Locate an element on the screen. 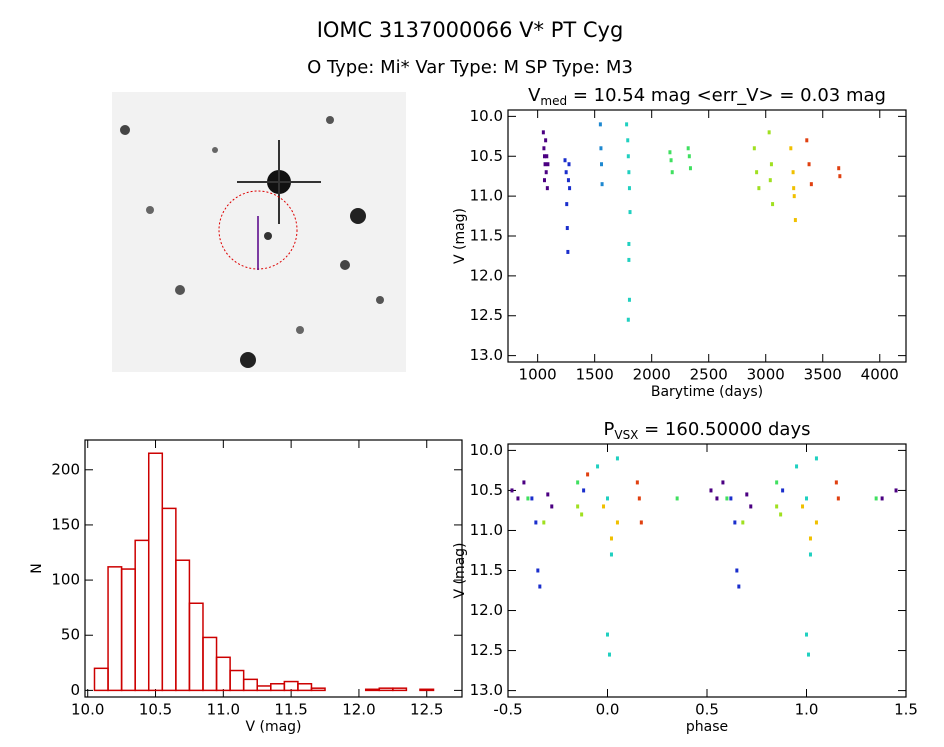  title-rest: = 10.54 mag <err_V> = 0.03 mag is located at coordinates (726, 95).